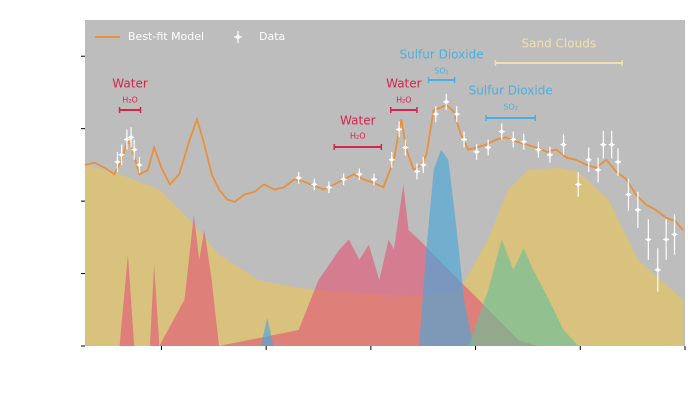  I want to click on annotation-label: Sand Clouds, so click(559, 44).